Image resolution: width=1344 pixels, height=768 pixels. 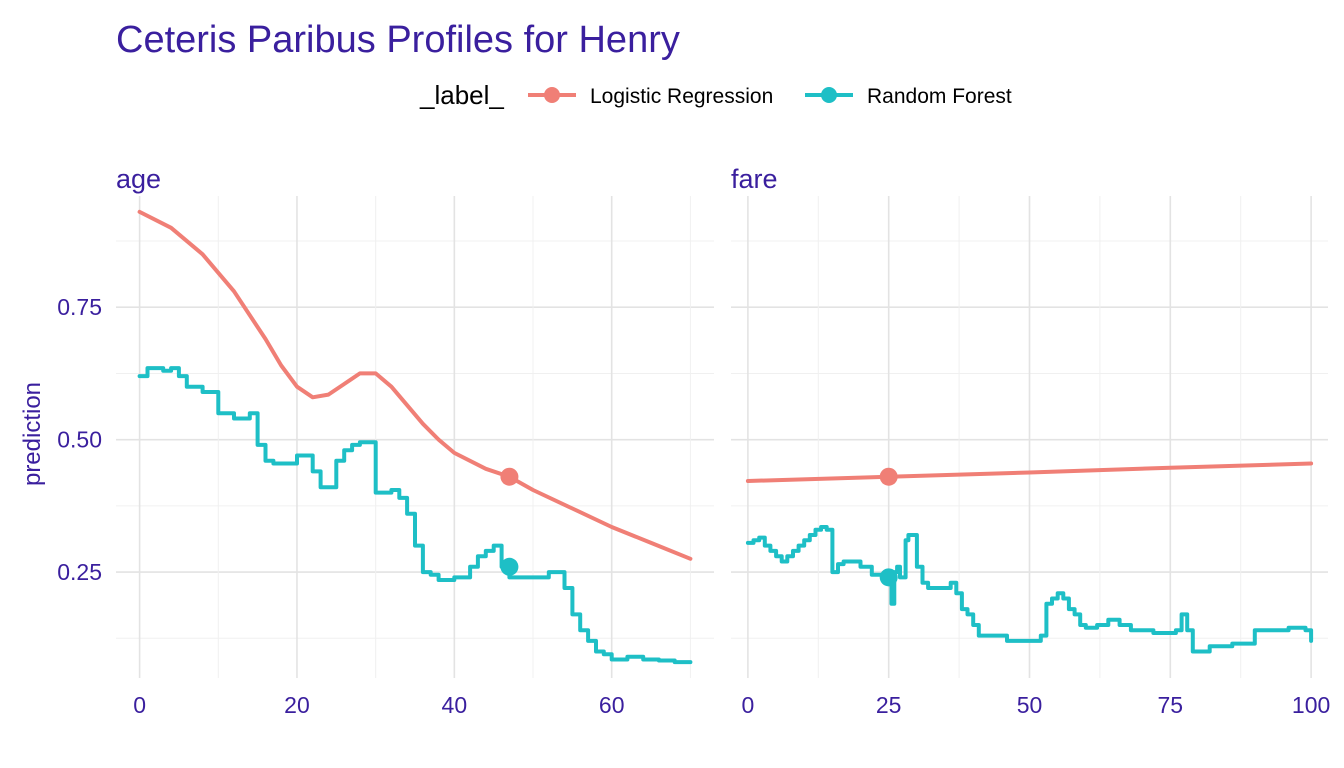 I want to click on panel-age-y-ticks: 0.25 0.50 0.75, so click(x=79, y=439).